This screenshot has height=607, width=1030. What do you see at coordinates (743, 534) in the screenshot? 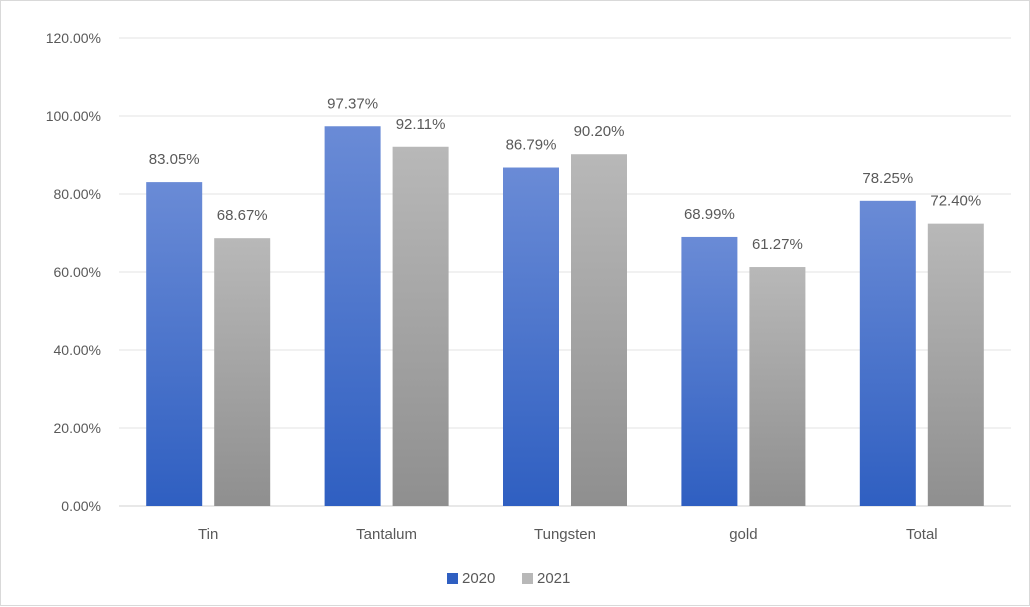
I see `category-label: gold` at bounding box center [743, 534].